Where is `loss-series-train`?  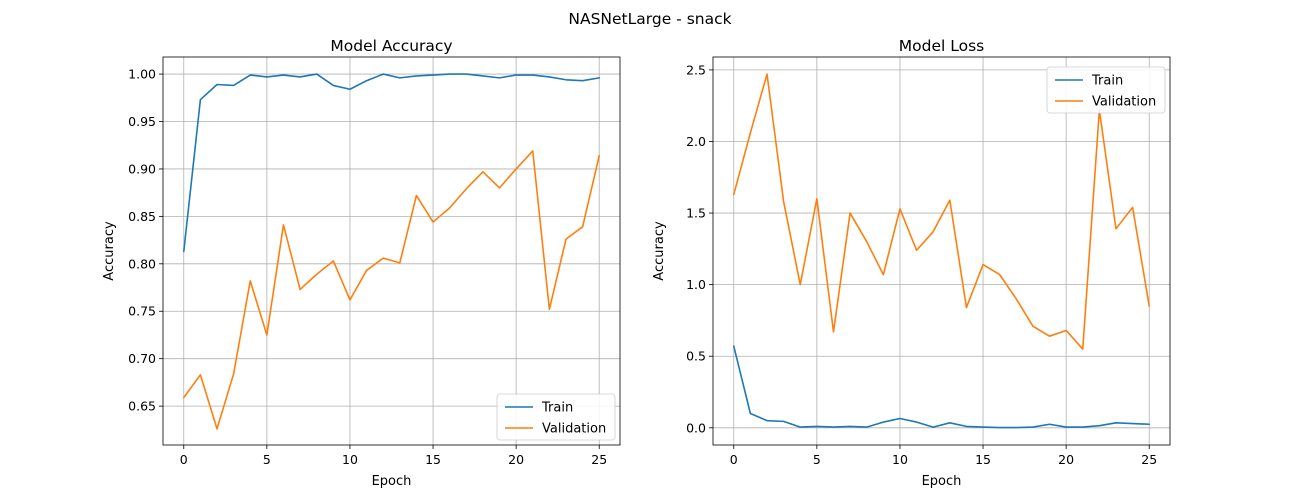
loss-series-train is located at coordinates (941, 387).